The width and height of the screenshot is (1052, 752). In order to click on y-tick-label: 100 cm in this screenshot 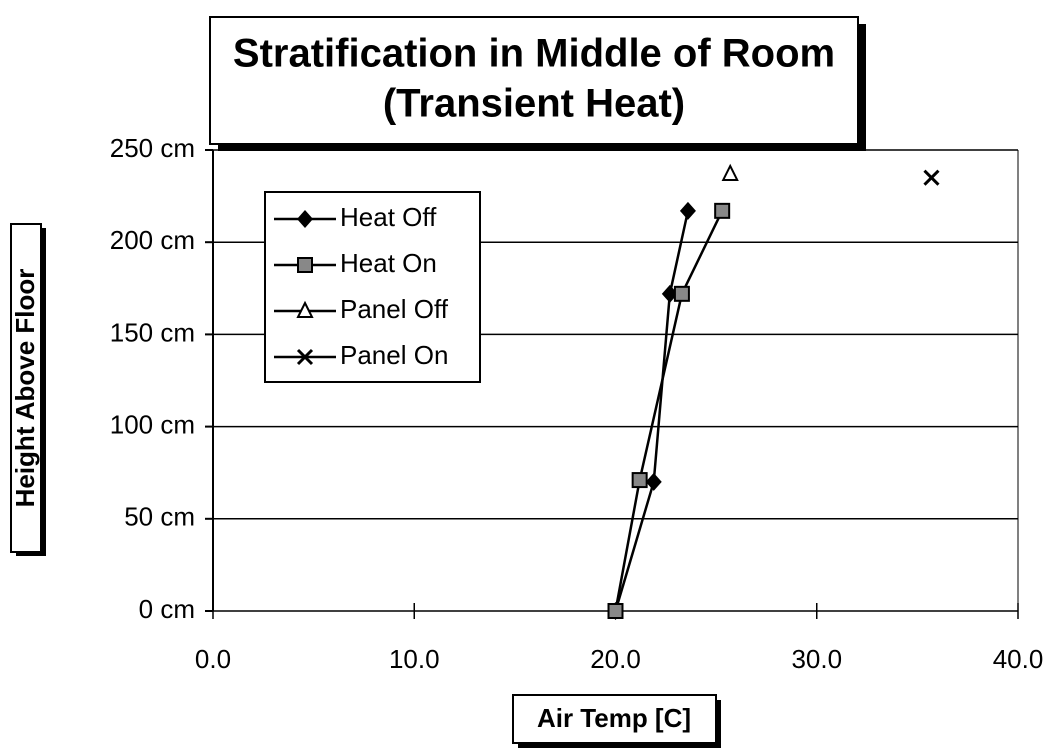, I will do `click(152, 424)`.